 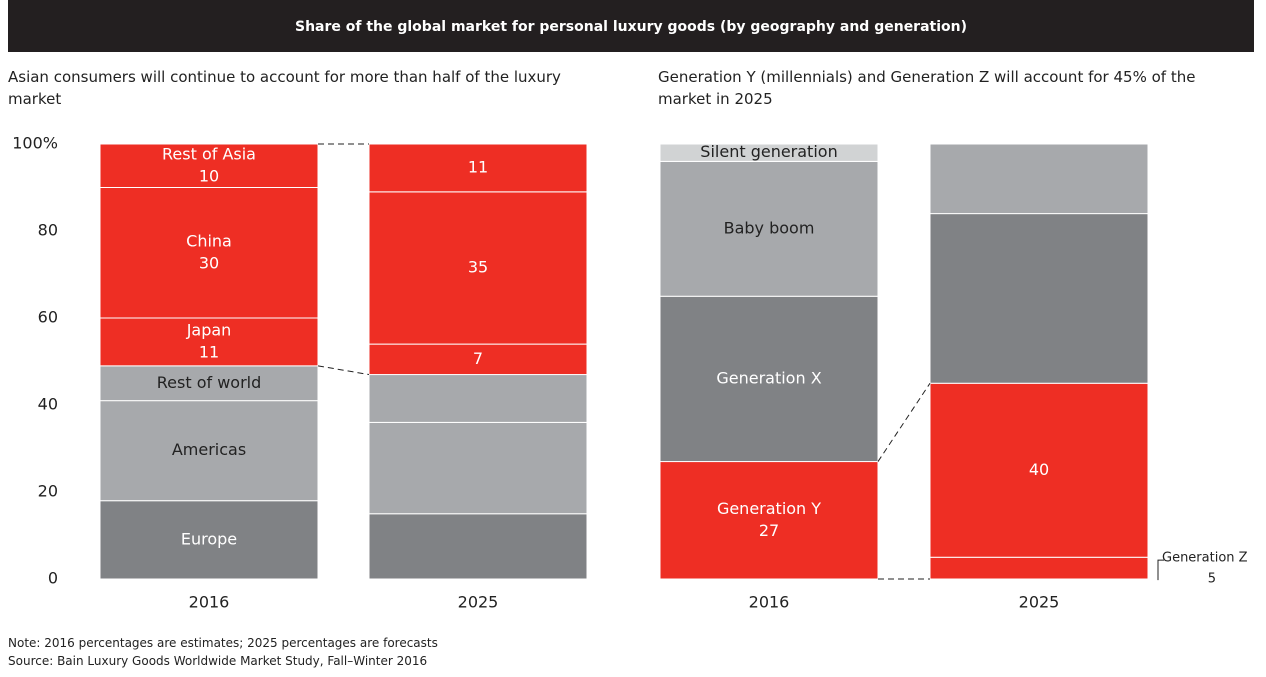 What do you see at coordinates (769, 508) in the screenshot?
I see `segment-name: Generation Y` at bounding box center [769, 508].